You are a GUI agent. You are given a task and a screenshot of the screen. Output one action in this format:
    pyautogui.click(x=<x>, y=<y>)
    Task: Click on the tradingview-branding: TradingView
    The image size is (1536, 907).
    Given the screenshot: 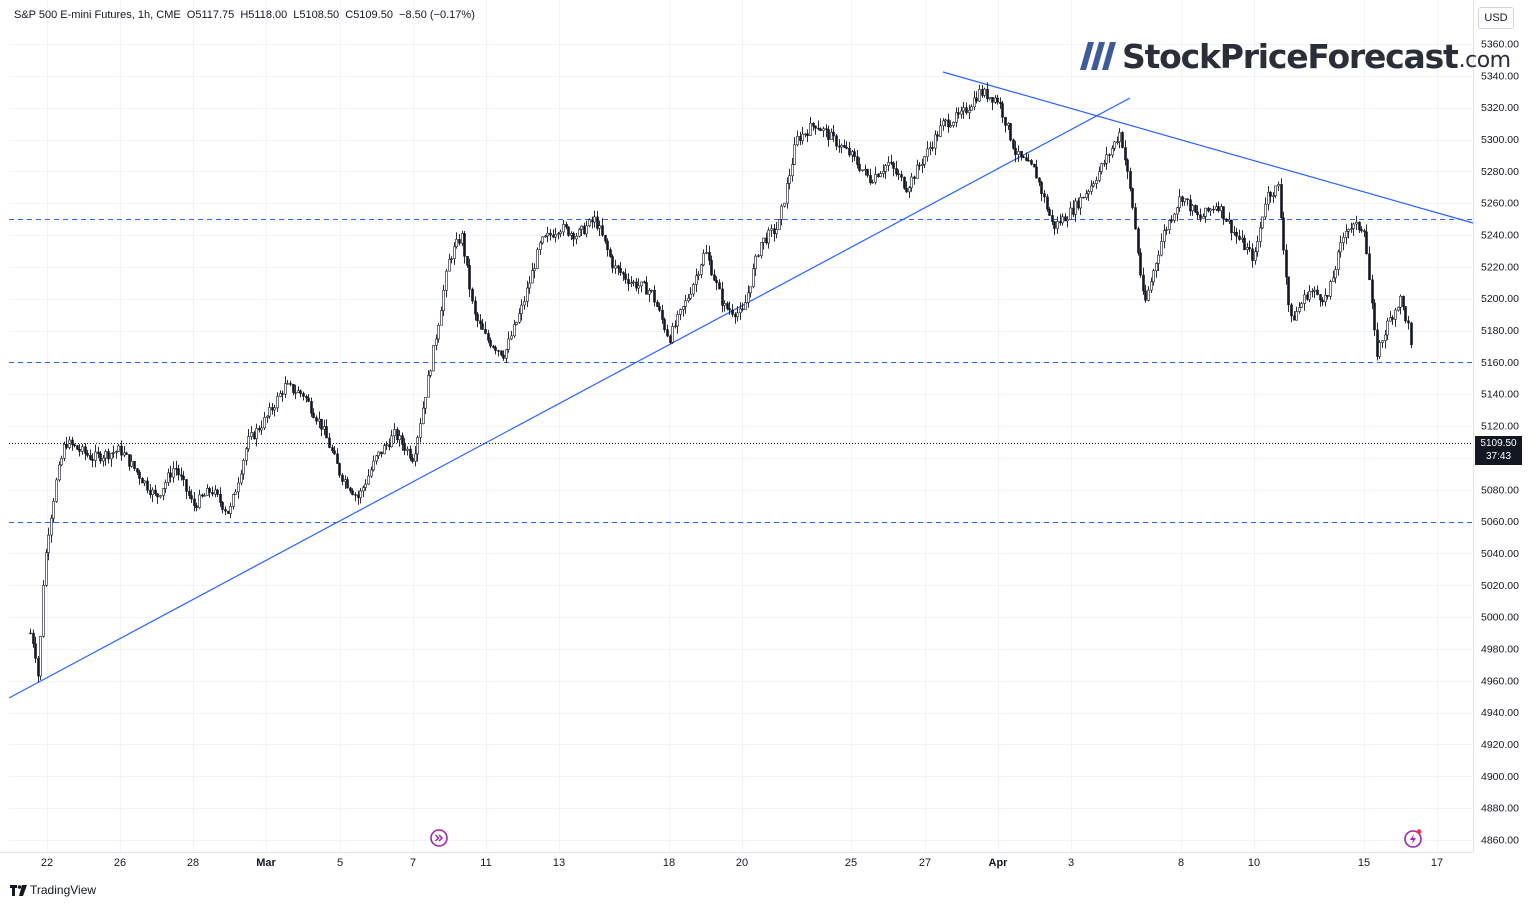 What is the action you would take?
    pyautogui.click(x=53, y=890)
    